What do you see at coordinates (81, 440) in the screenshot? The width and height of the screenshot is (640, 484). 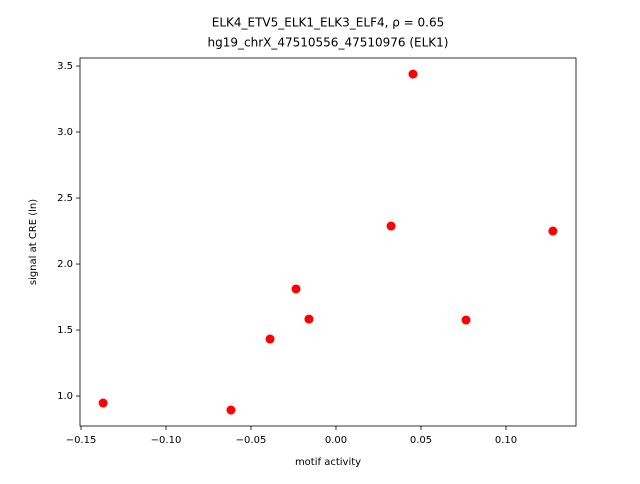 I see `x-tick-label: −0.15` at bounding box center [81, 440].